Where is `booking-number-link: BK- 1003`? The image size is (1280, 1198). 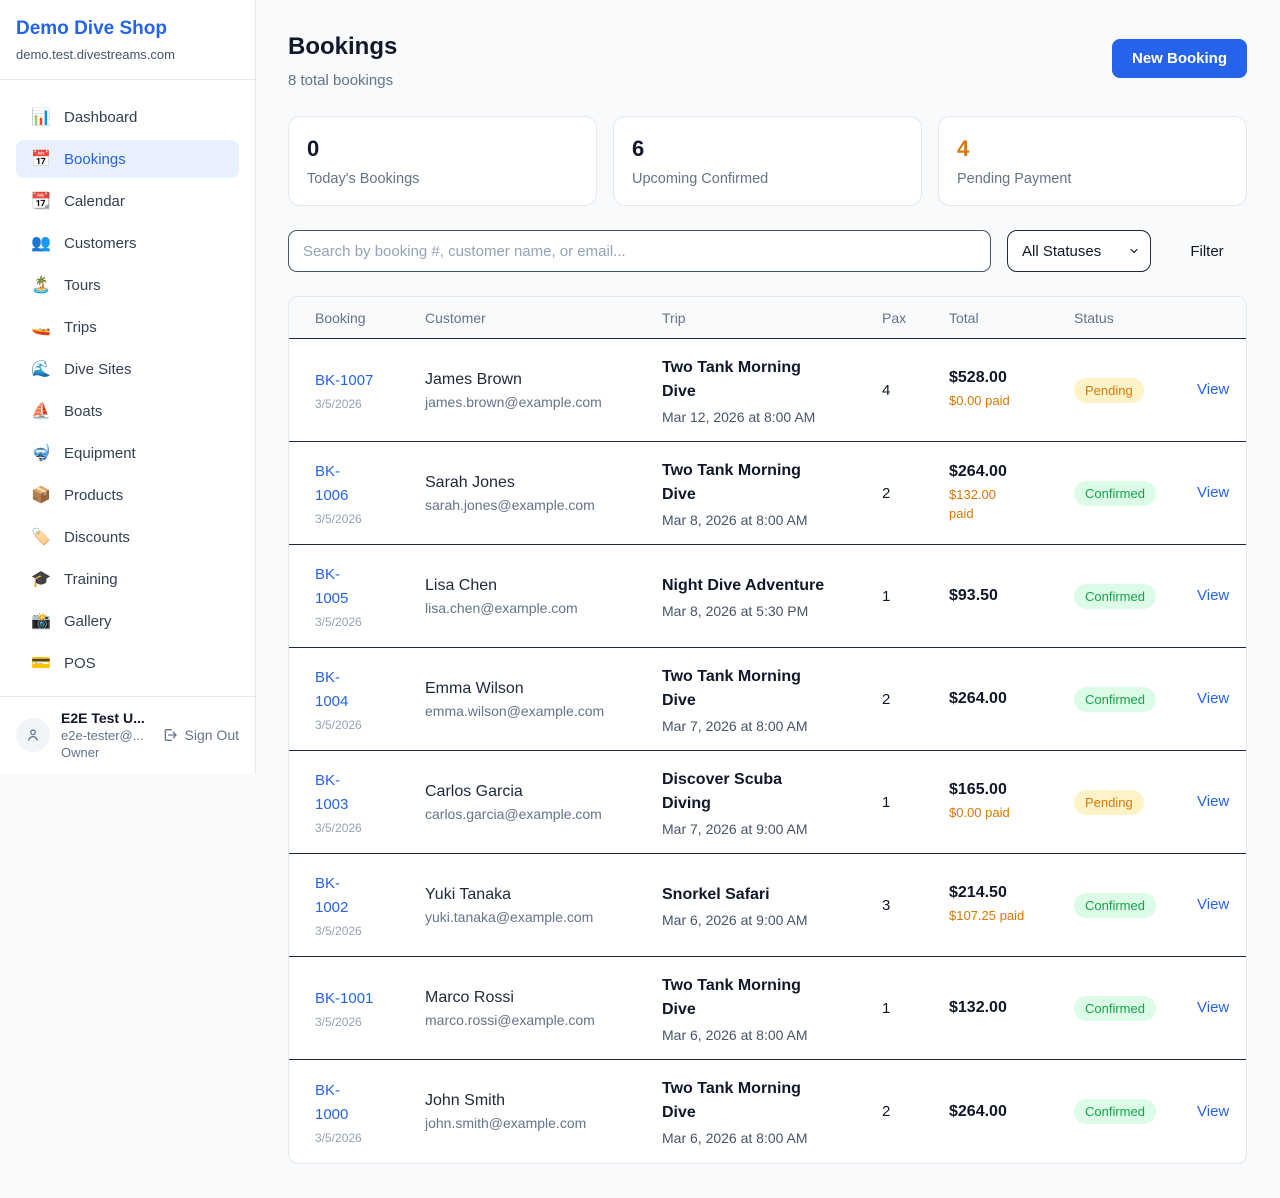
booking-number-link: BK- 1003 is located at coordinates (332, 792).